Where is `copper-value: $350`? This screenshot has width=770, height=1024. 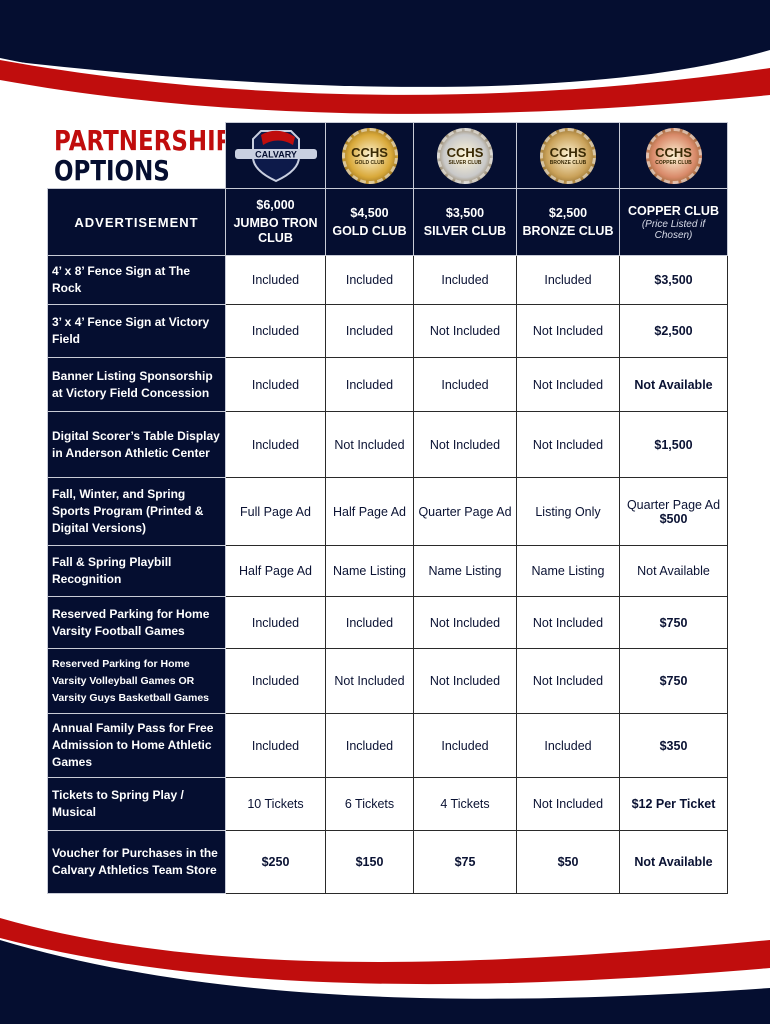
copper-value: $350 is located at coordinates (673, 745).